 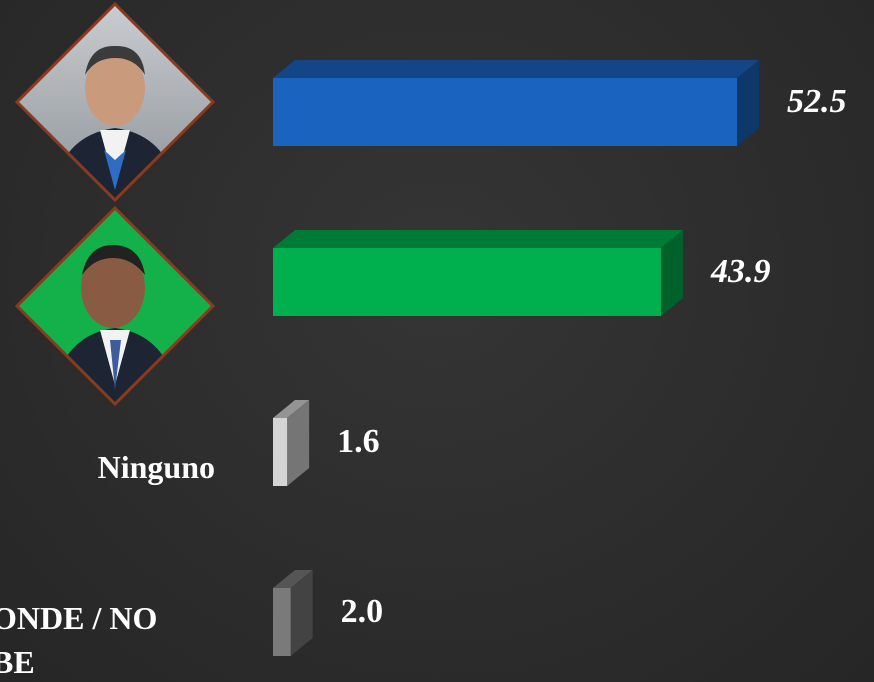 I want to click on value-label: 52.5, so click(x=817, y=101).